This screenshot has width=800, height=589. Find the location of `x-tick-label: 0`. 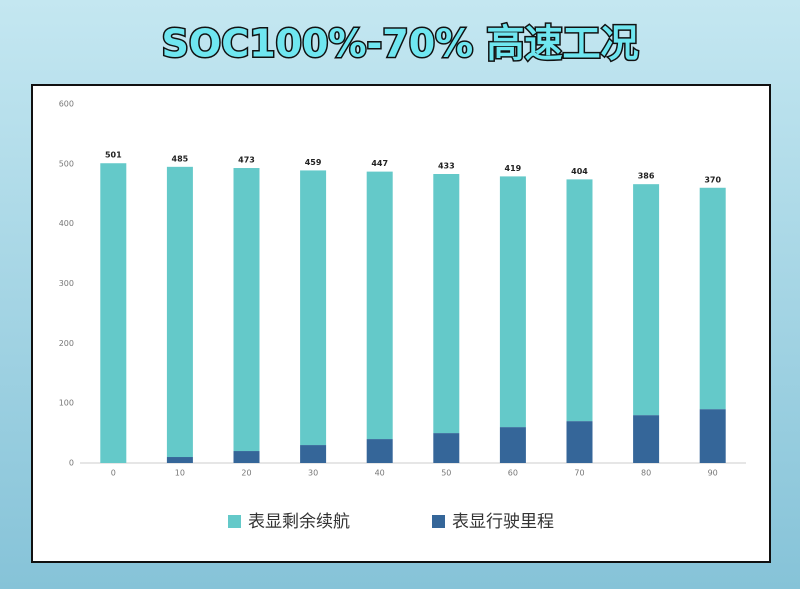

x-tick-label: 0 is located at coordinates (113, 473).